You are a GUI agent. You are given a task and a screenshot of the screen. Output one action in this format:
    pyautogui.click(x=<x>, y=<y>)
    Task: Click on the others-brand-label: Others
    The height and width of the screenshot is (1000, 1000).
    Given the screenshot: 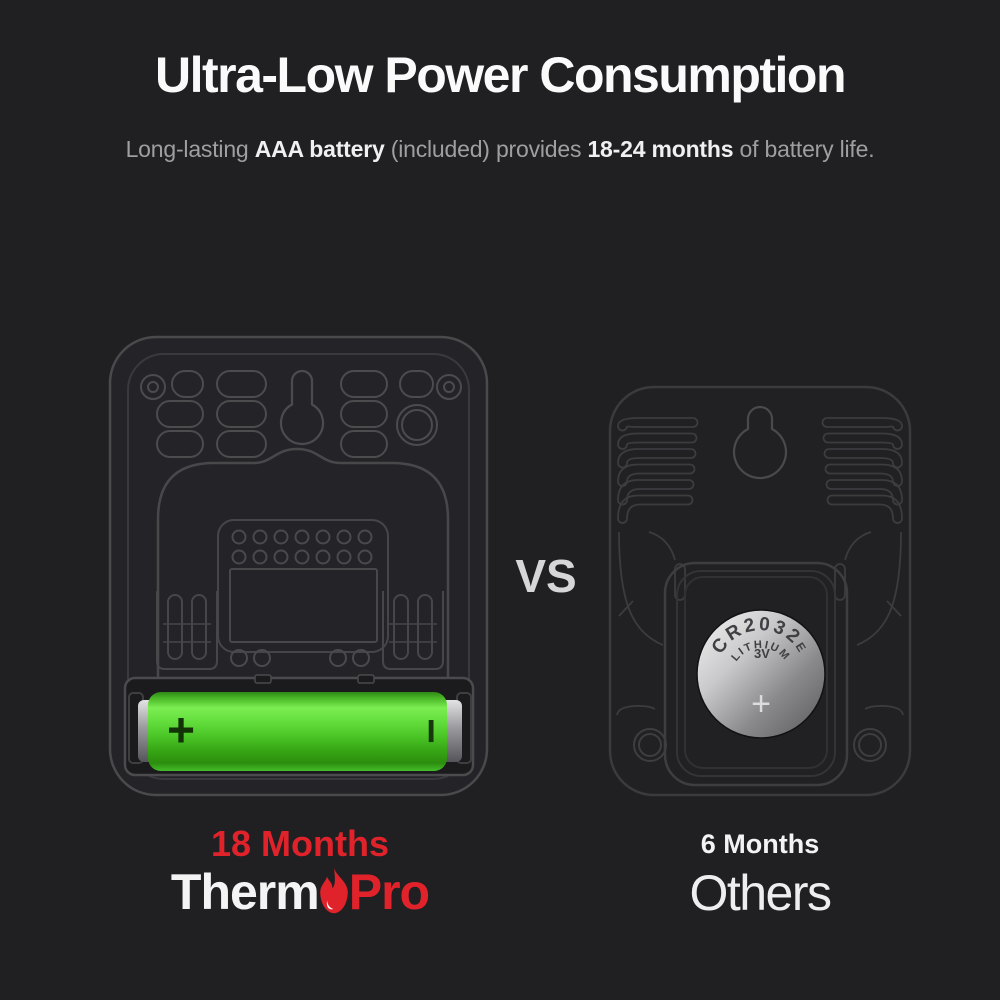 What is the action you would take?
    pyautogui.click(x=760, y=893)
    